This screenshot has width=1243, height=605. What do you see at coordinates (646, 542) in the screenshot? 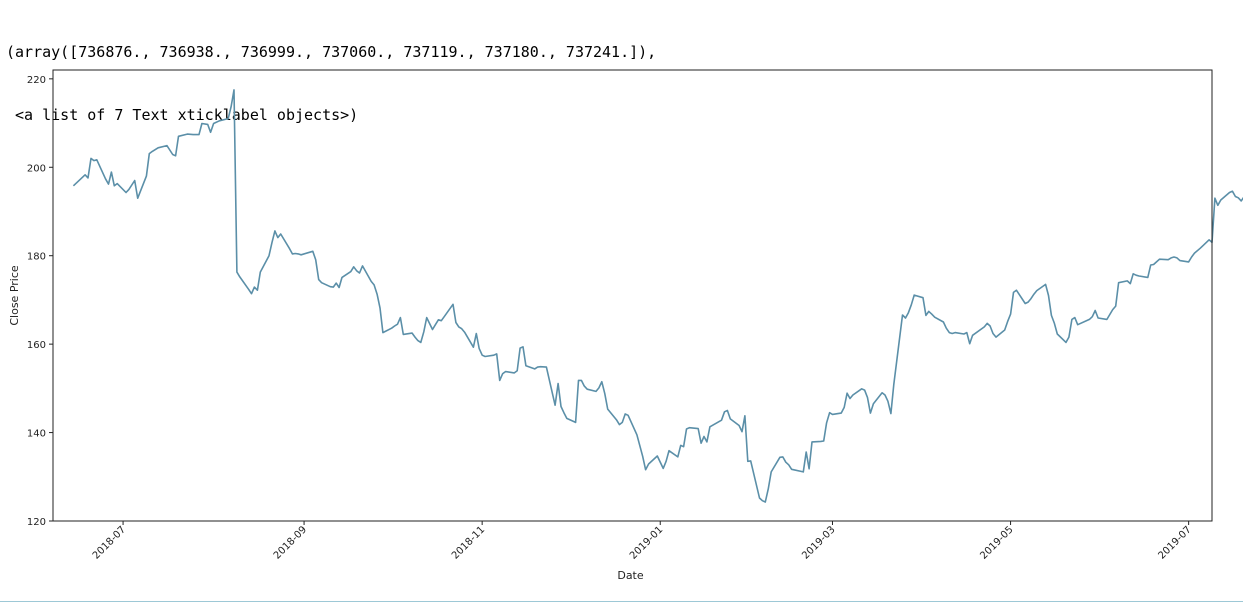
I see `x-tick-label-2019-01: 2019-01` at bounding box center [646, 542].